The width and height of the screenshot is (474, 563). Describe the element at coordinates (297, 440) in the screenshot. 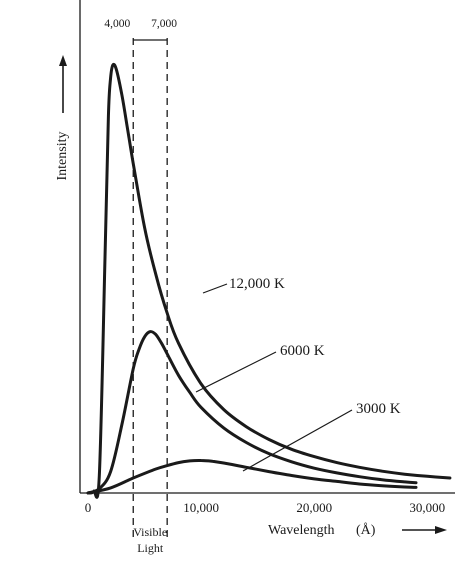

I see `leader-3000k` at that location.